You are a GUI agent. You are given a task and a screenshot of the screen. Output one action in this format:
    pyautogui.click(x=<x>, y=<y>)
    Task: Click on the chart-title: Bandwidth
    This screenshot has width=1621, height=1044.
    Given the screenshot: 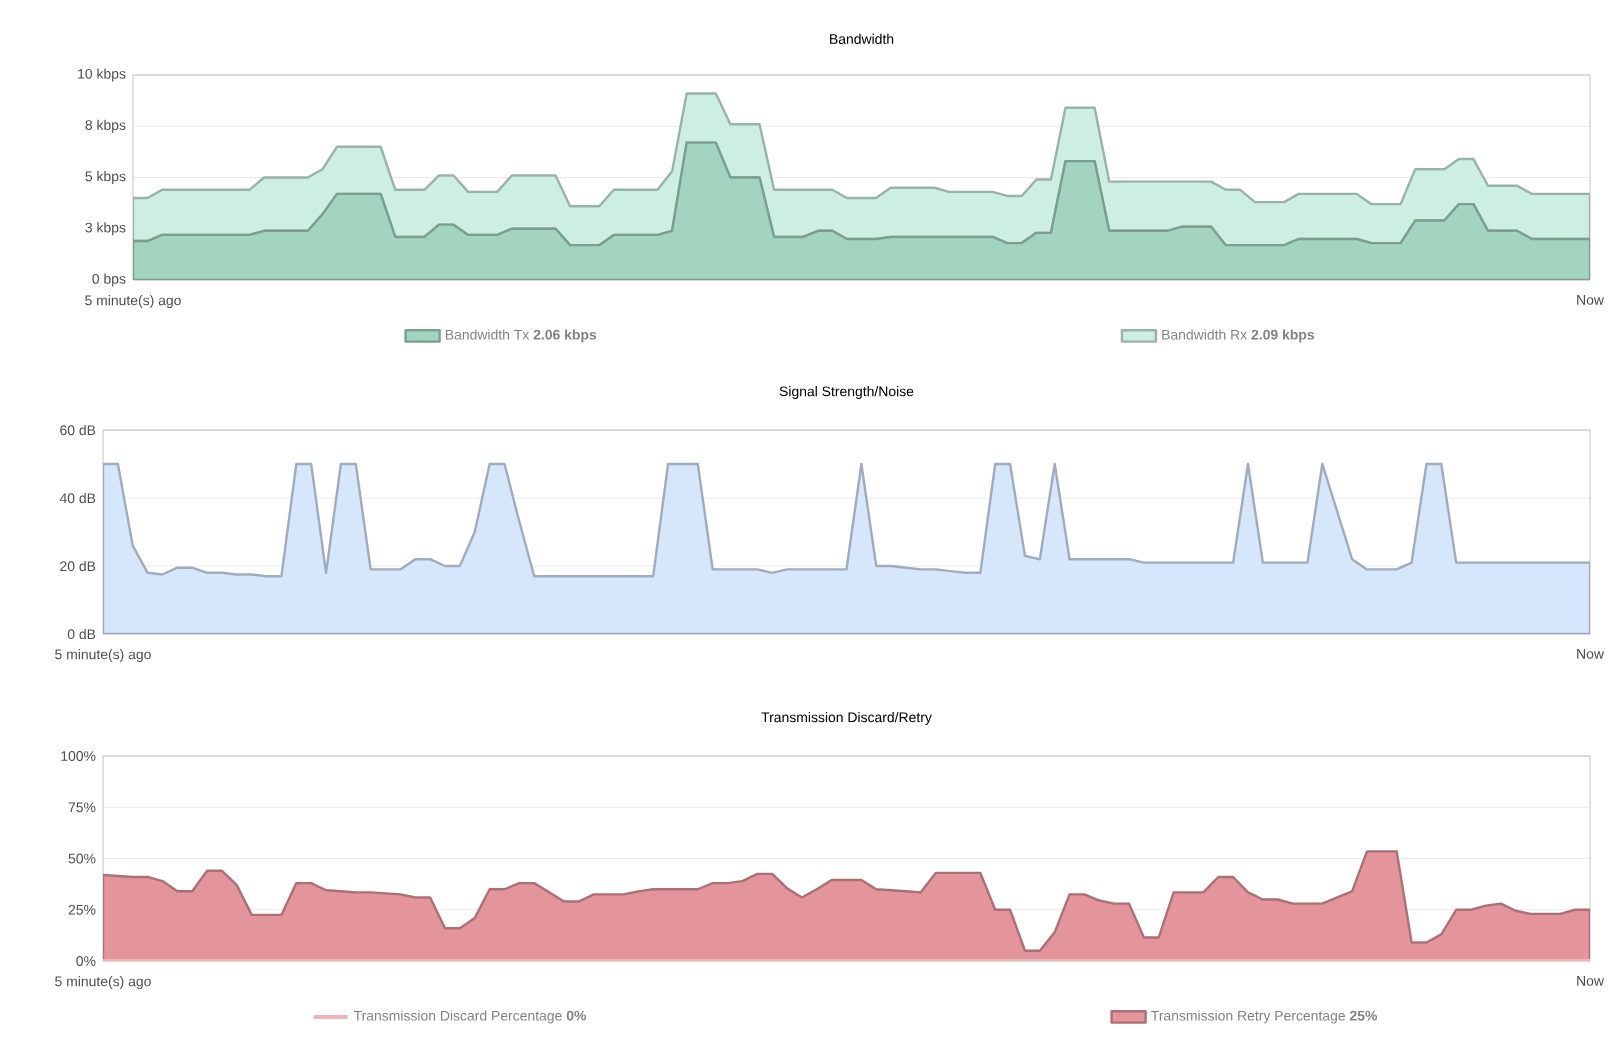 What is the action you would take?
    pyautogui.click(x=862, y=38)
    